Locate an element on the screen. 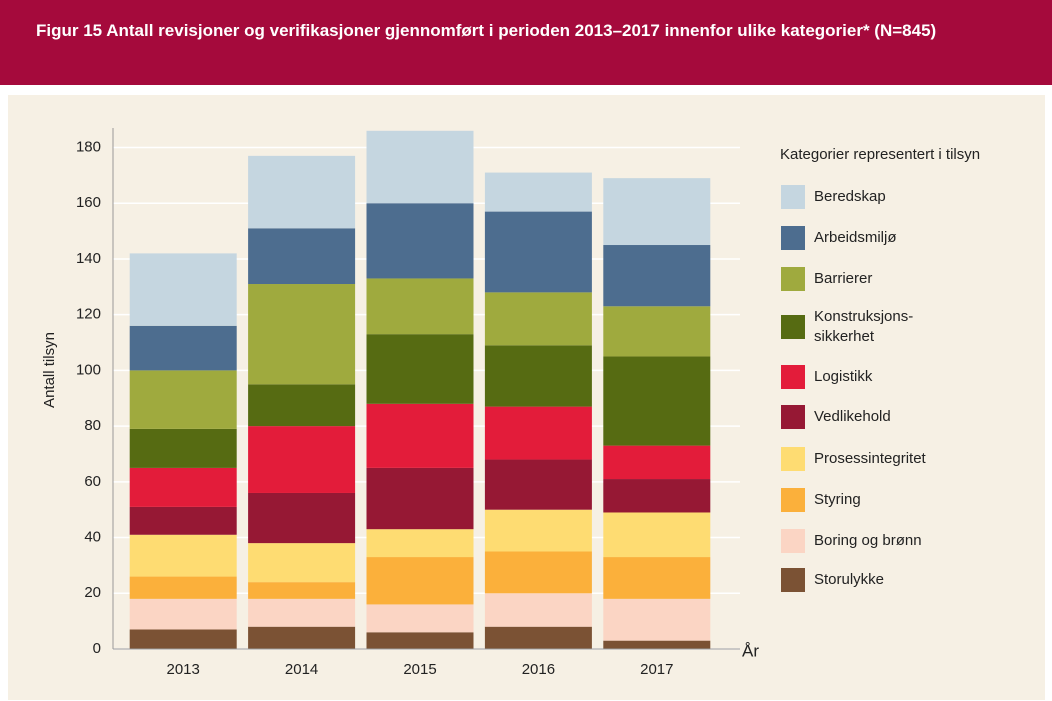 The height and width of the screenshot is (701, 1052). y-tick-label: 20 is located at coordinates (92, 592).